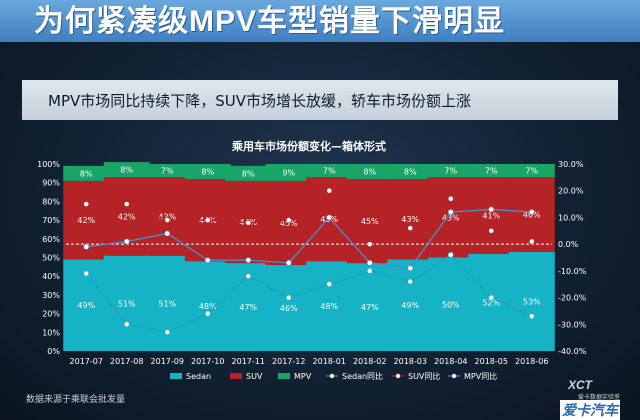 The width and height of the screenshot is (640, 420). What do you see at coordinates (309, 217) in the screenshot?
I see `line-suv-yoy` at bounding box center [309, 217].